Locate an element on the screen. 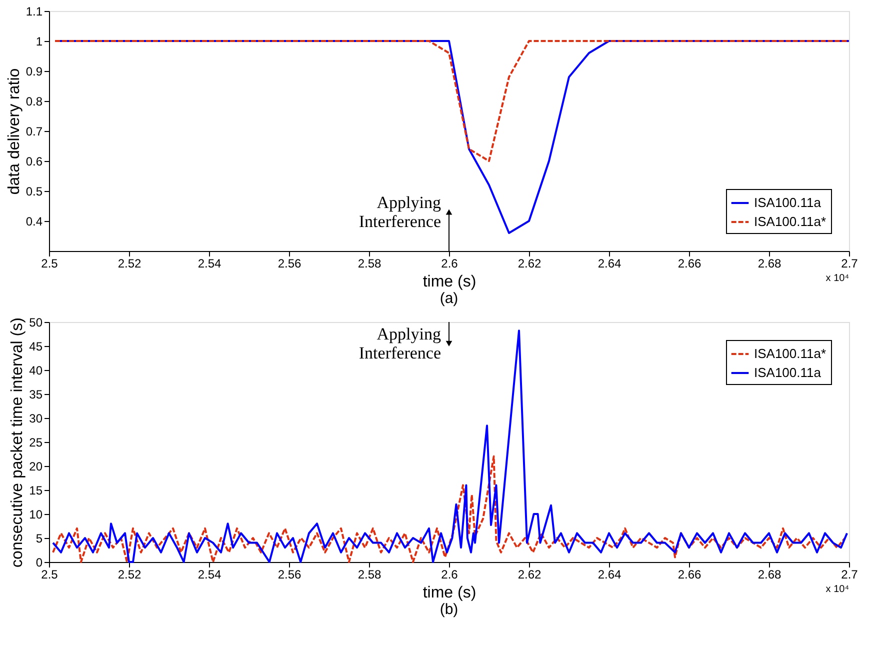 This screenshot has height=651, width=872. y-tick-label: 40 is located at coordinates (36, 371).